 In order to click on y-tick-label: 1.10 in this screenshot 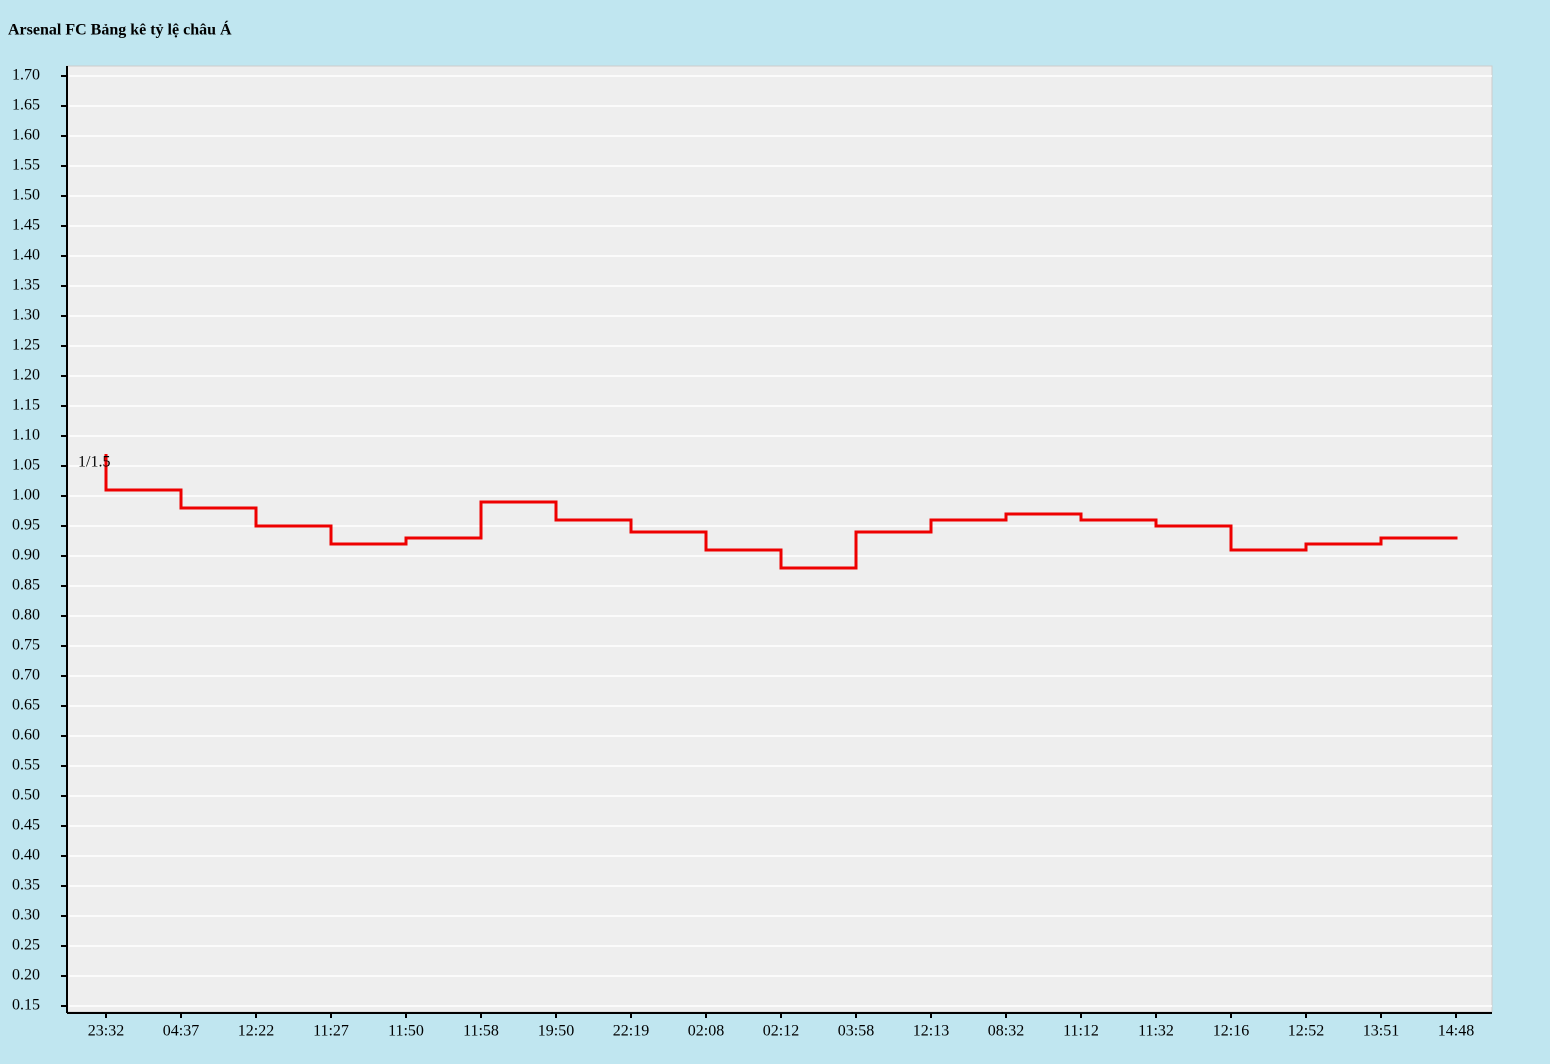, I will do `click(26, 435)`.